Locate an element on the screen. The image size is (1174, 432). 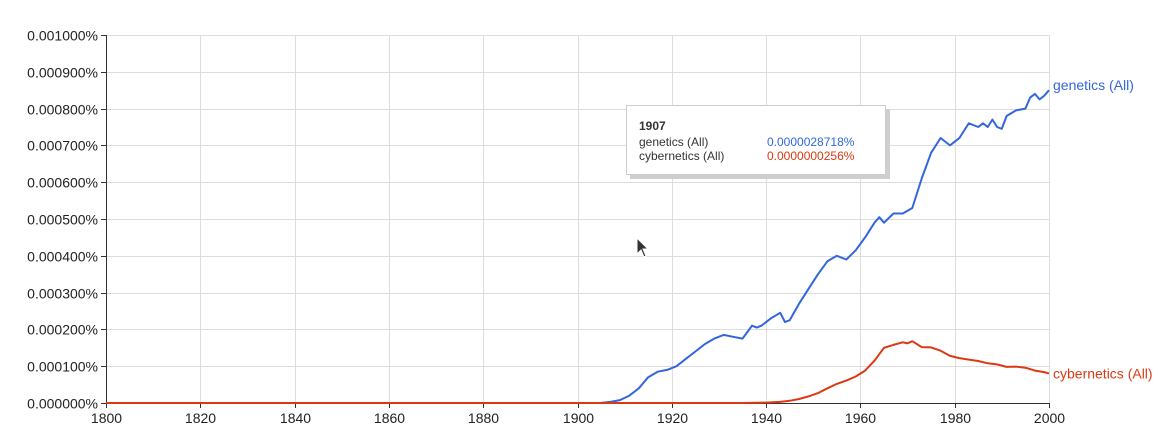
y-tick-label: 0.000600% is located at coordinates (62, 183).